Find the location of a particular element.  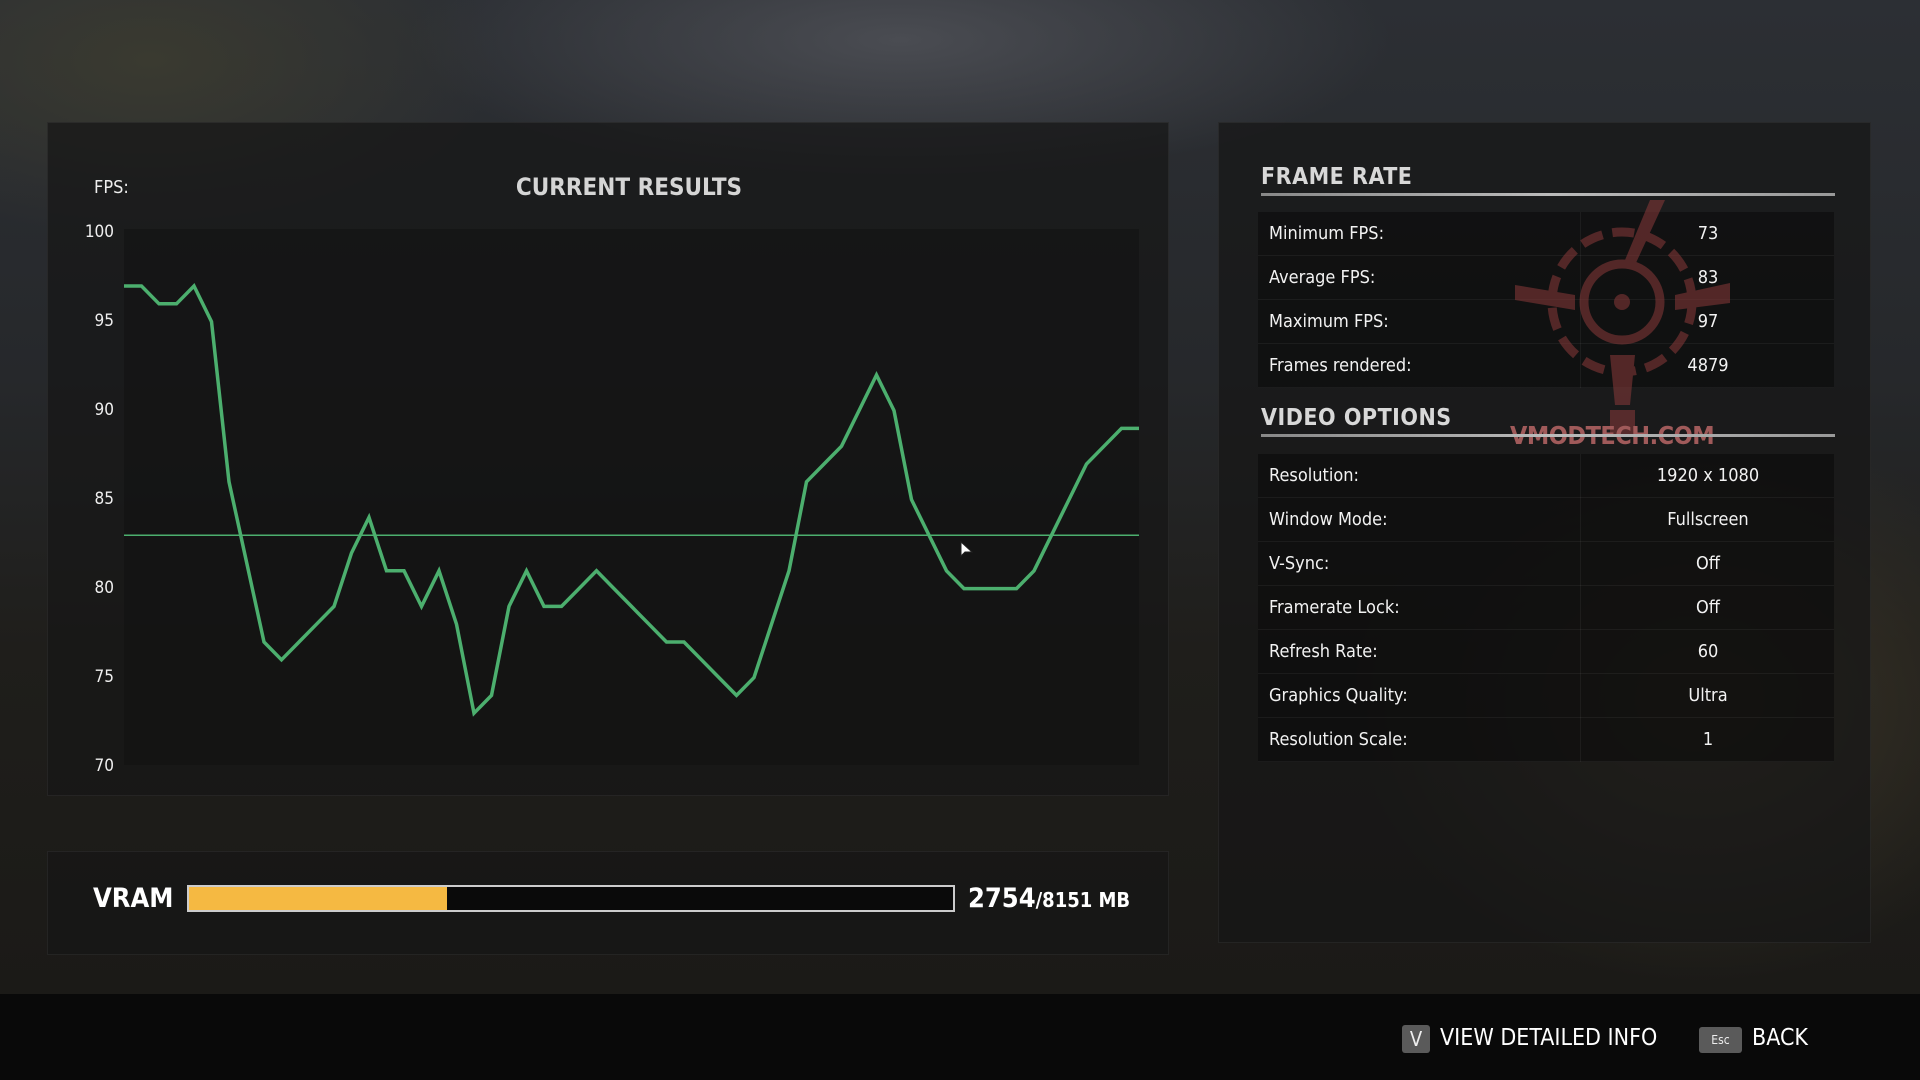

footer-bar is located at coordinates (960, 1037).